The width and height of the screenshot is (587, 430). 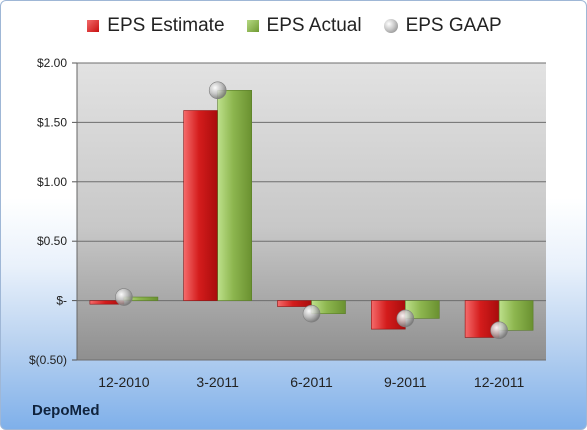 I want to click on legend-swatch-gaap, so click(x=390, y=26).